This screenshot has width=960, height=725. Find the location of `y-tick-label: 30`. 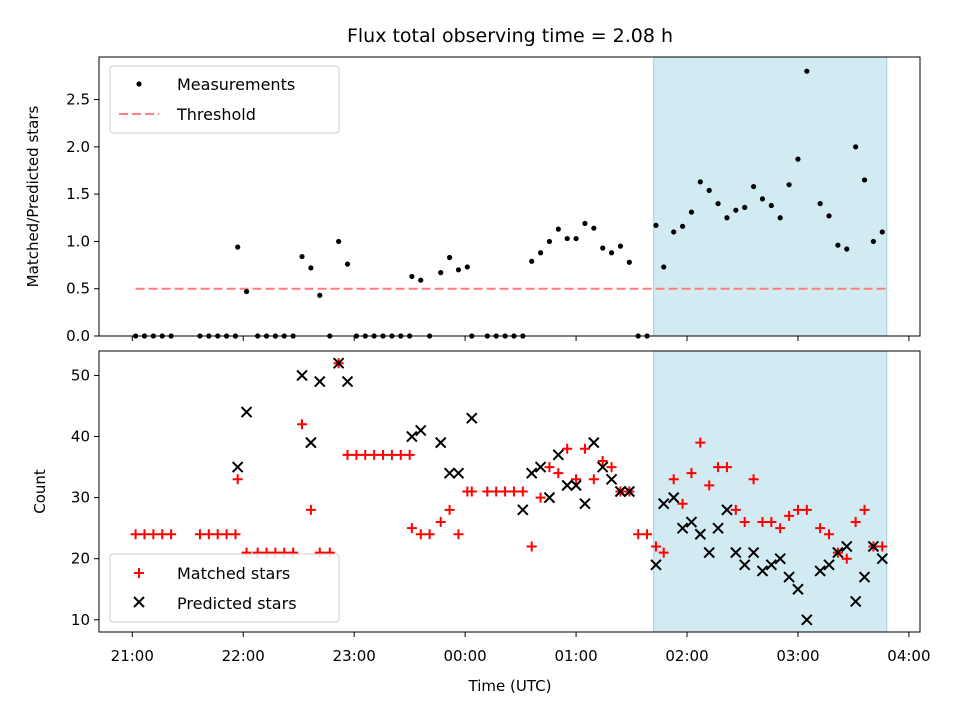

y-tick-label: 30 is located at coordinates (80, 498).